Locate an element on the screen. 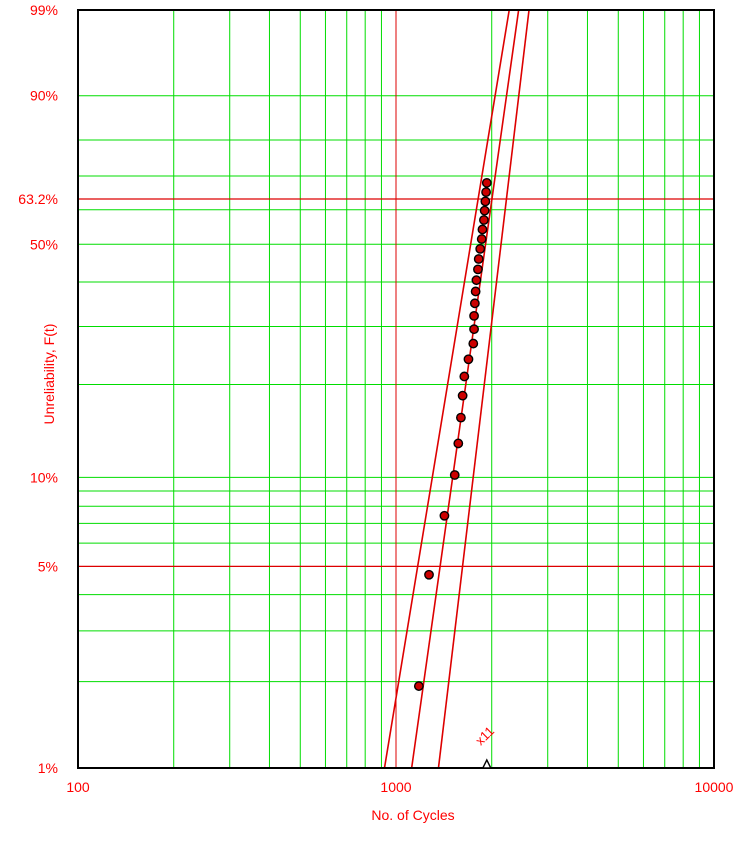 The height and width of the screenshot is (847, 749). suspension-marker is located at coordinates (486, 763).